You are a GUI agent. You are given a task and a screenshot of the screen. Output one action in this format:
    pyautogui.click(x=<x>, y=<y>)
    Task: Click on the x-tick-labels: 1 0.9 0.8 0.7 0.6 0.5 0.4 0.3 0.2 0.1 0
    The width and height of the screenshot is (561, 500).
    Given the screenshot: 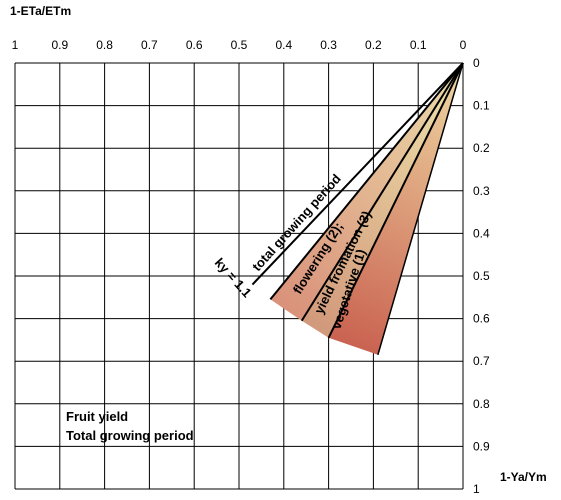 What is the action you would take?
    pyautogui.click(x=239, y=45)
    